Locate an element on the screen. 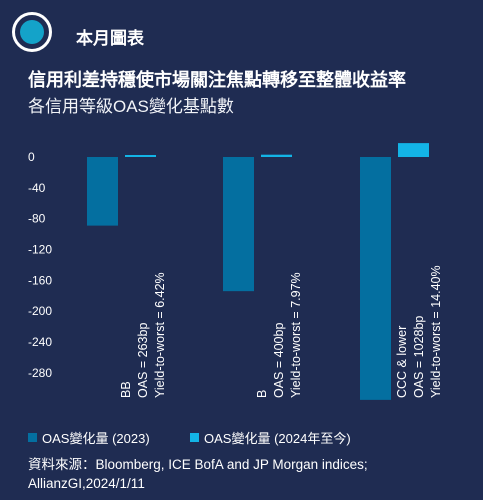 The image size is (483, 500). y-tick-label: -120 is located at coordinates (40, 250).